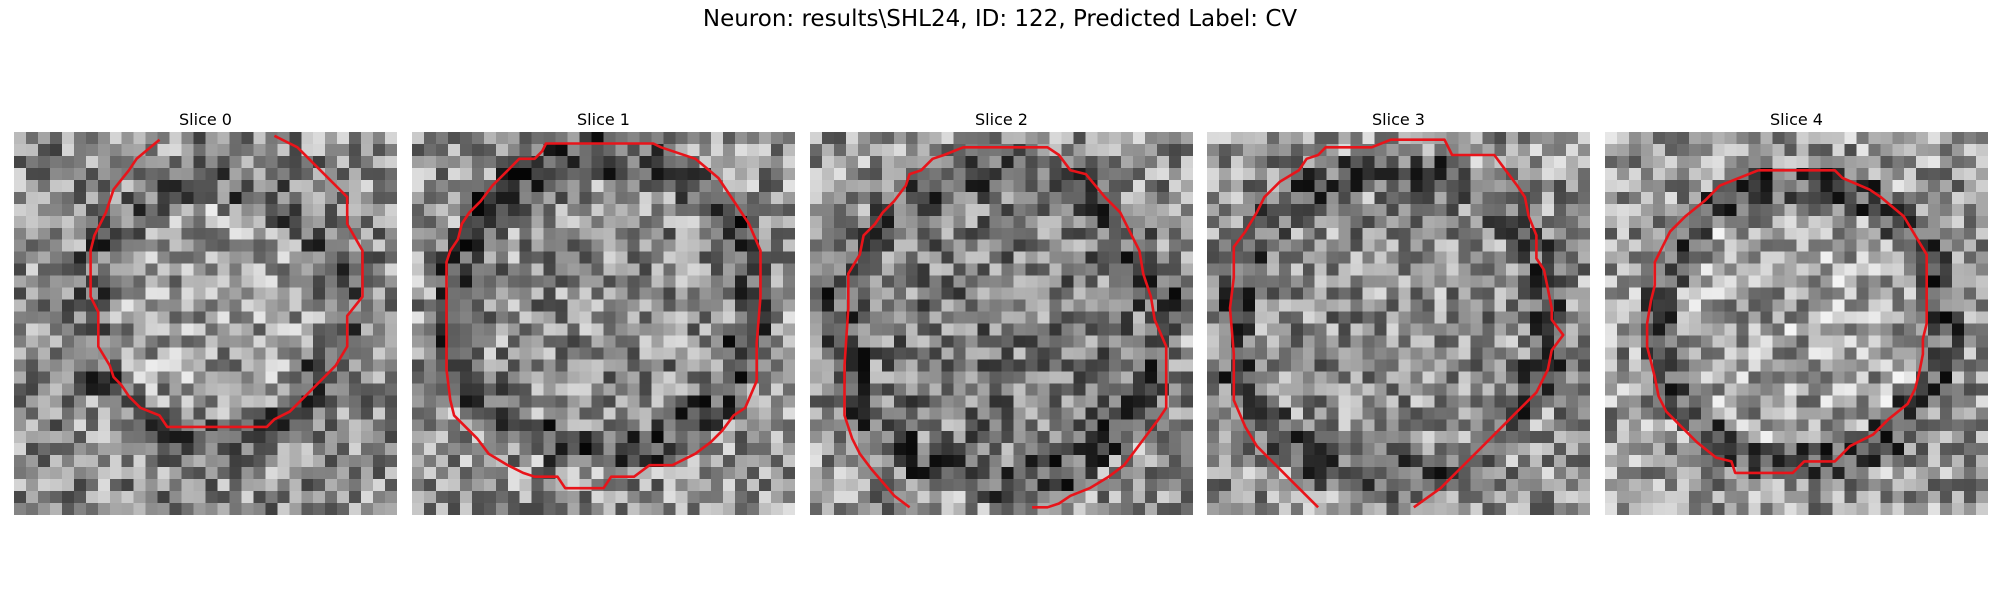 The image size is (2000, 600). I want to click on slice-title-3: Slice 3, so click(1398, 119).